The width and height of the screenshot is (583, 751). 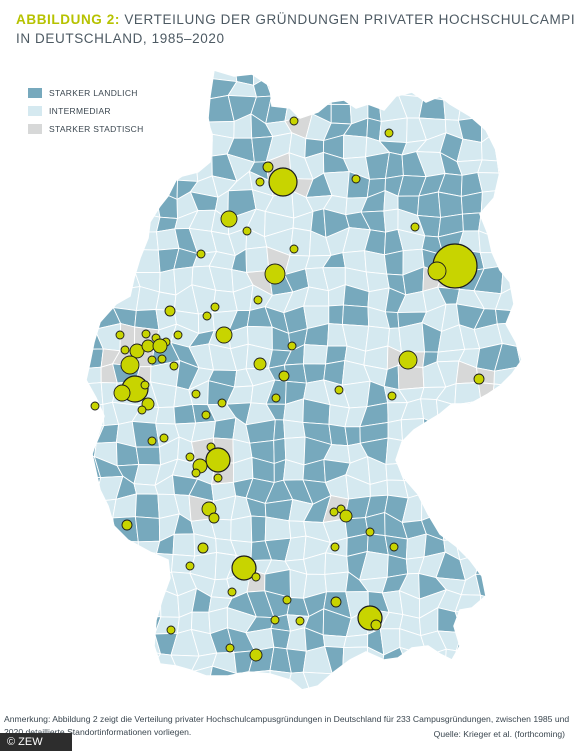 I want to click on legend-swatch-intermediate, so click(x=35, y=111).